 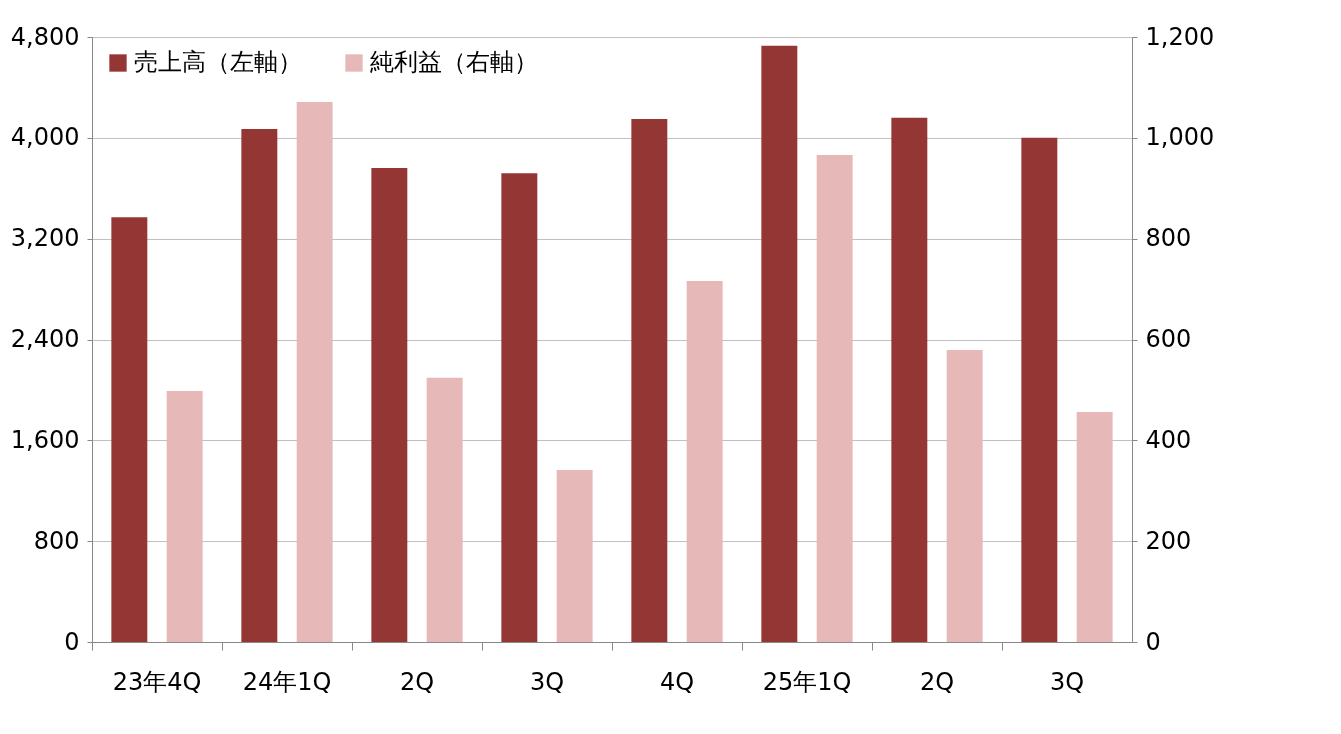 What do you see at coordinates (1168, 540) in the screenshot?
I see `y2-tick-label: 200` at bounding box center [1168, 540].